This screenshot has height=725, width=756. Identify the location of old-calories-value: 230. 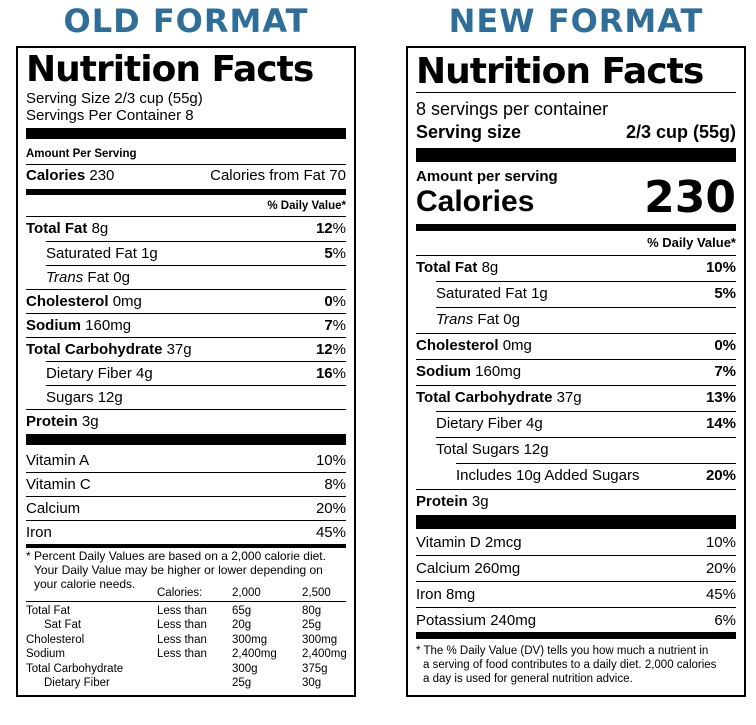
(102, 175).